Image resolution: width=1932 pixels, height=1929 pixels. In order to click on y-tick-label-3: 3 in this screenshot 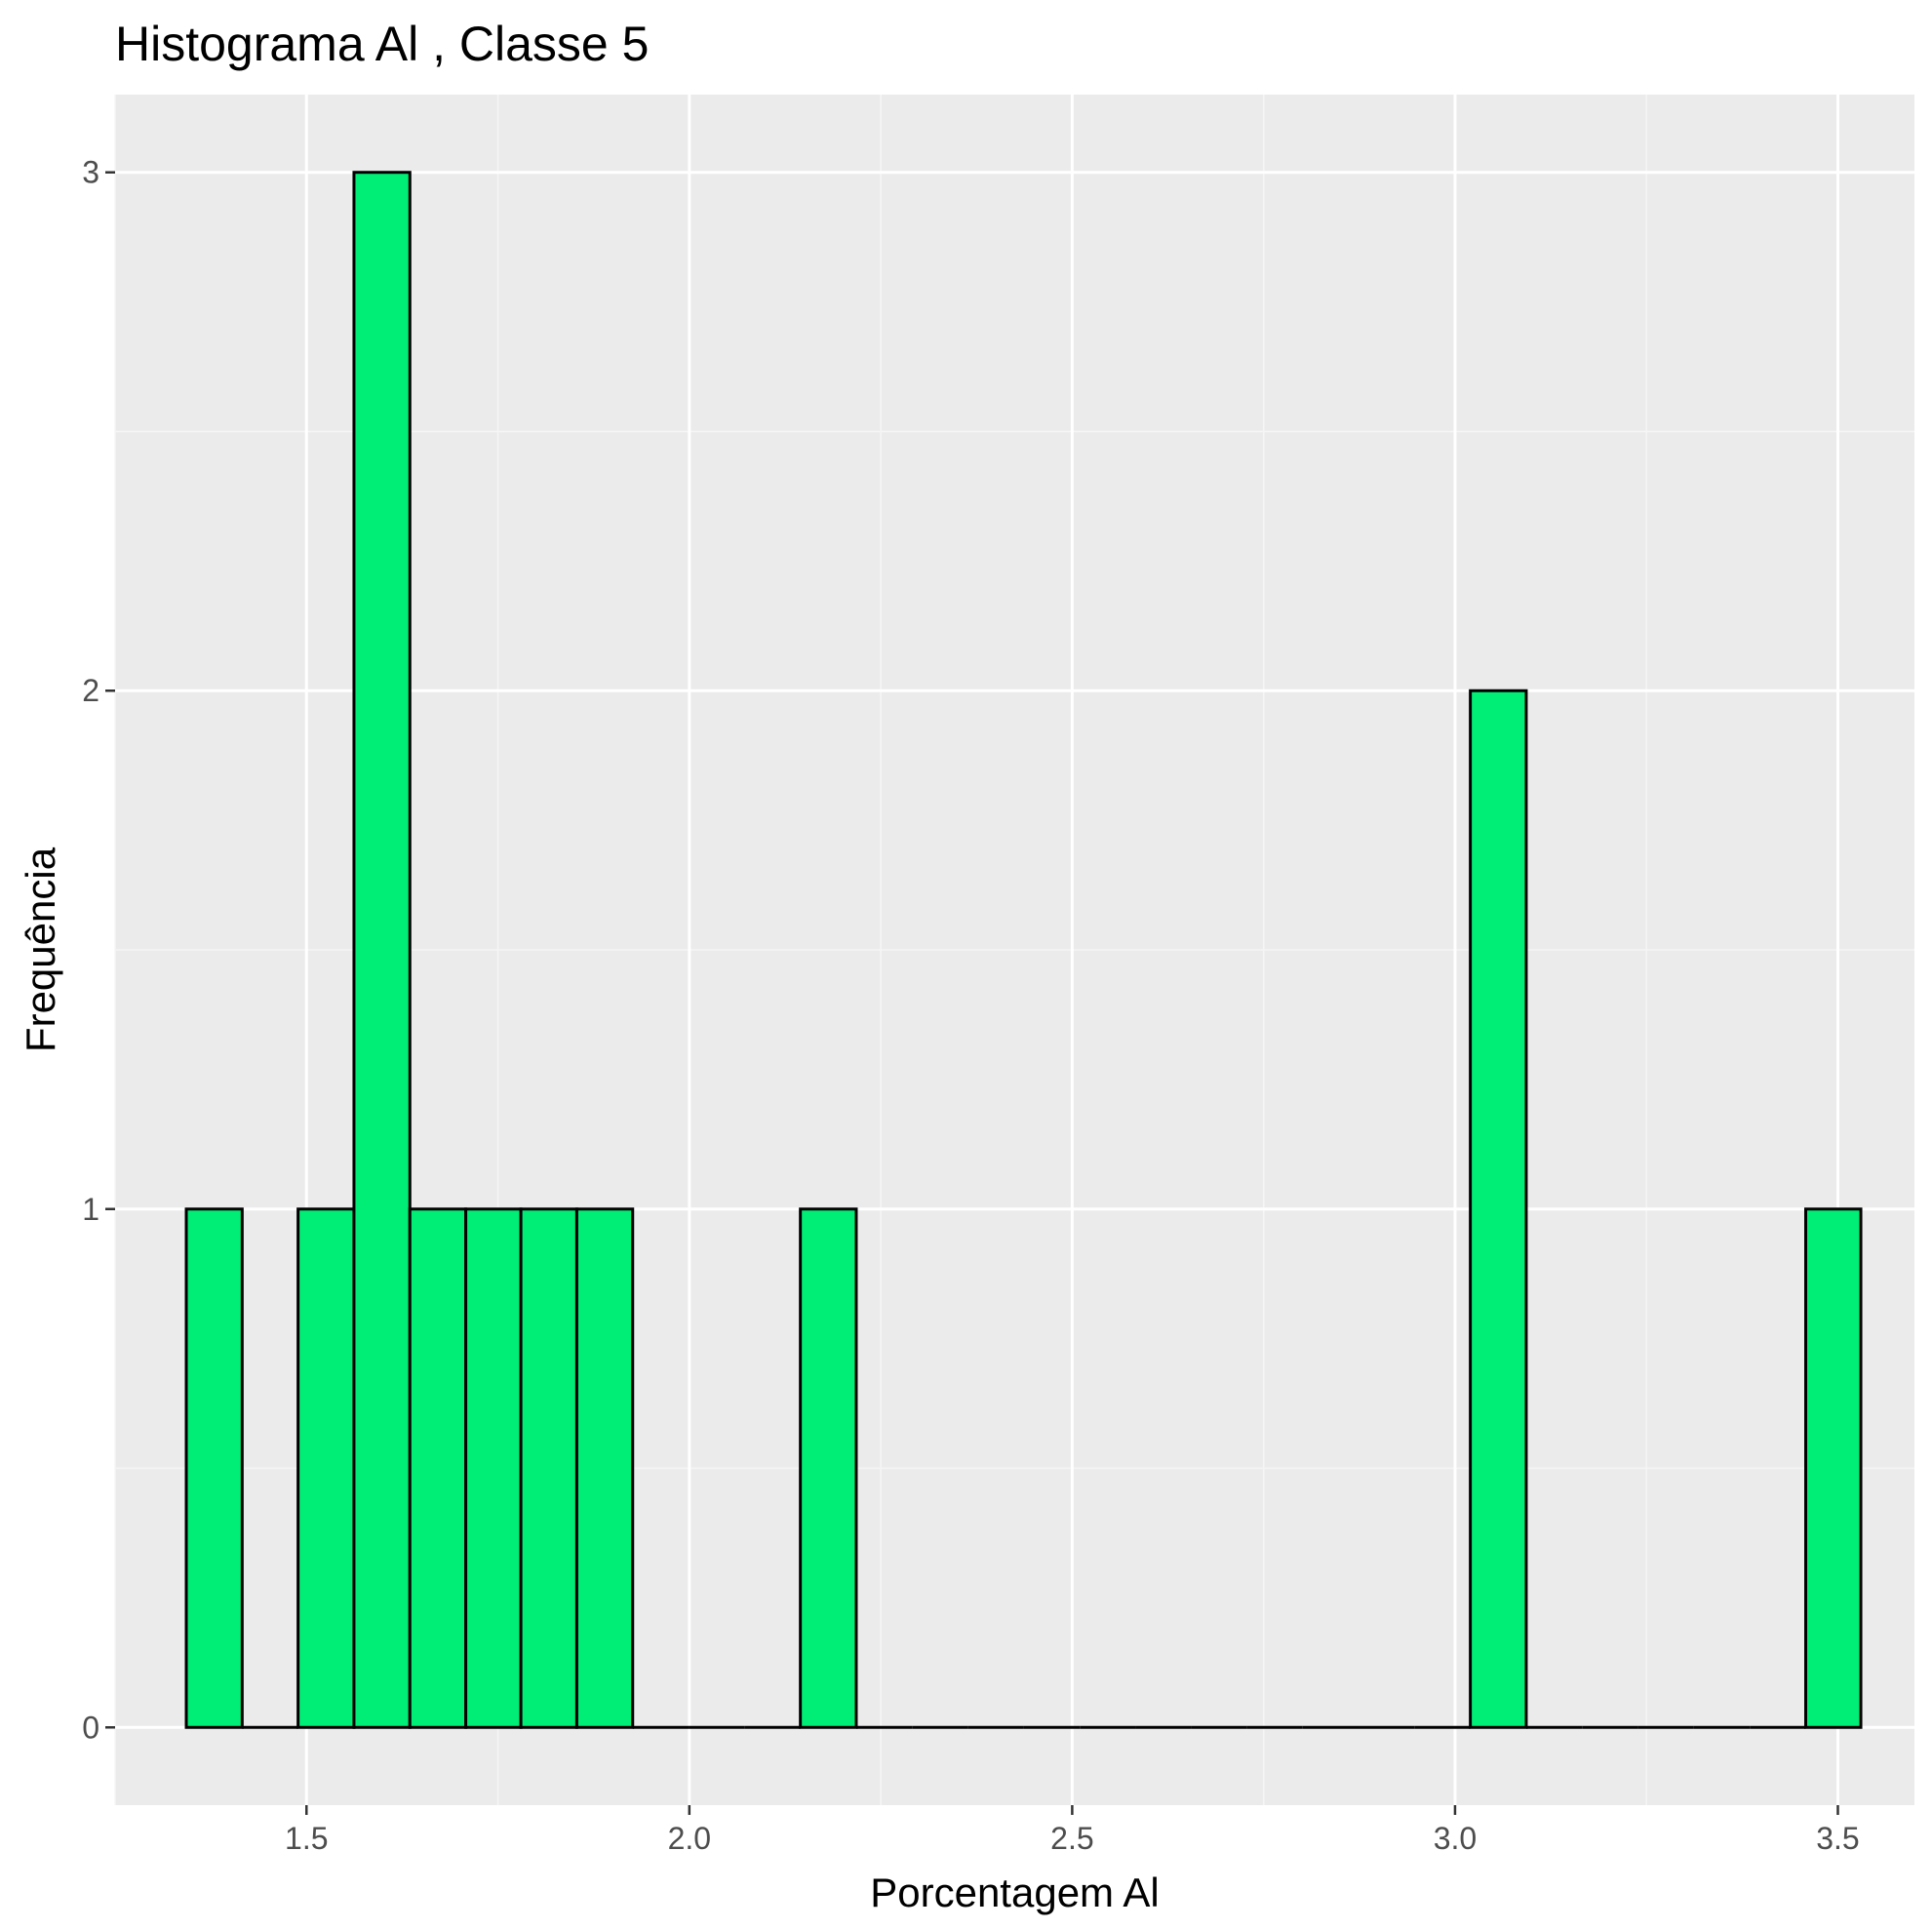, I will do `click(90, 172)`.